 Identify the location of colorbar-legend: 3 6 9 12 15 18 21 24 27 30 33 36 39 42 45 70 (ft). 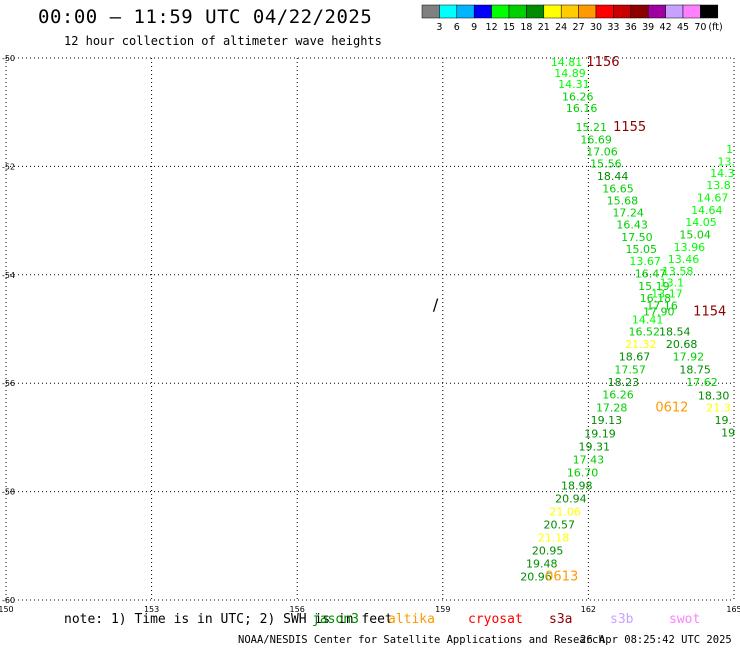
(572, 18).